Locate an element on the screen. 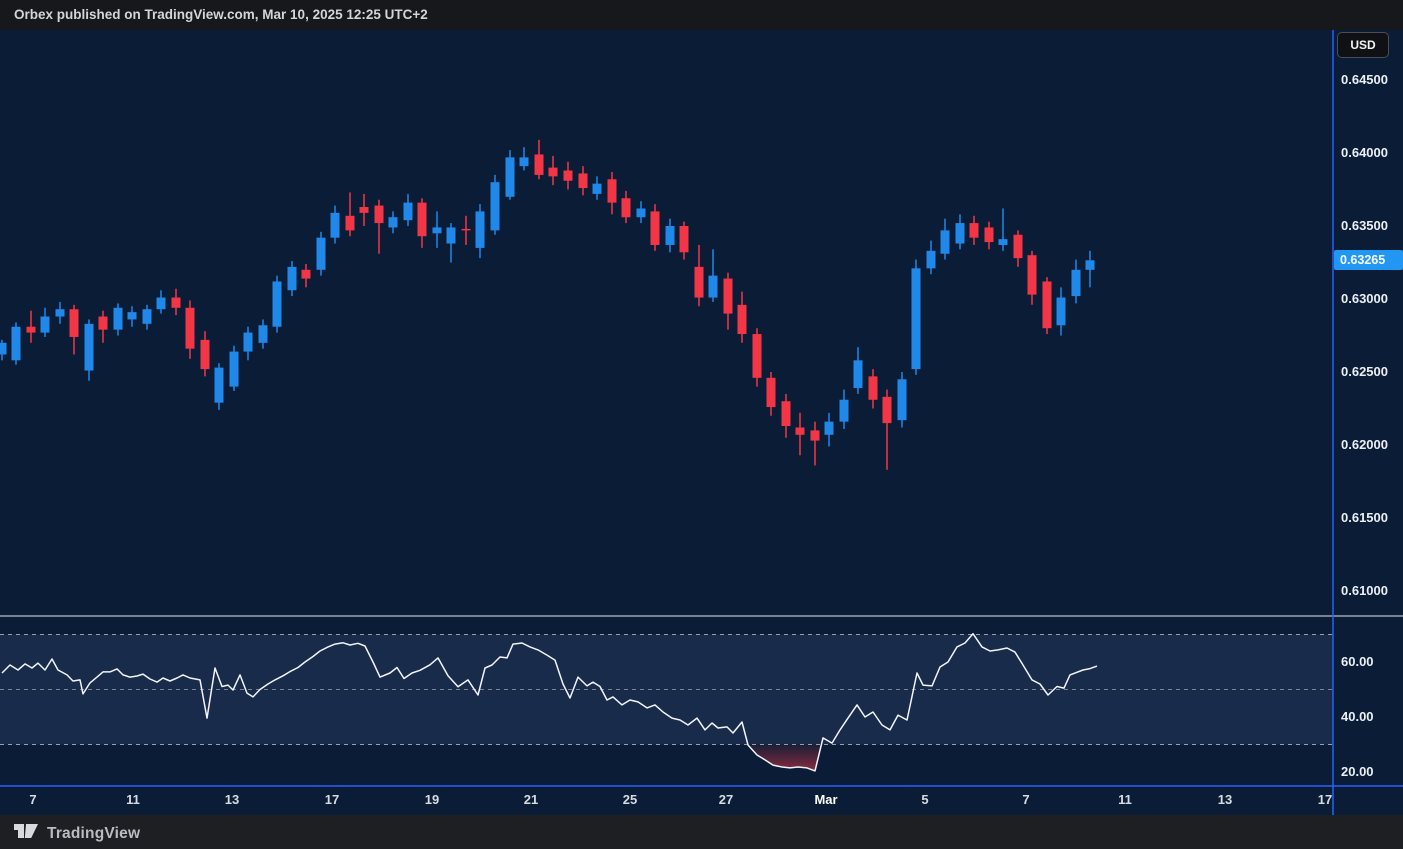 The height and width of the screenshot is (849, 1403). footer-bar: TradingView is located at coordinates (701, 832).